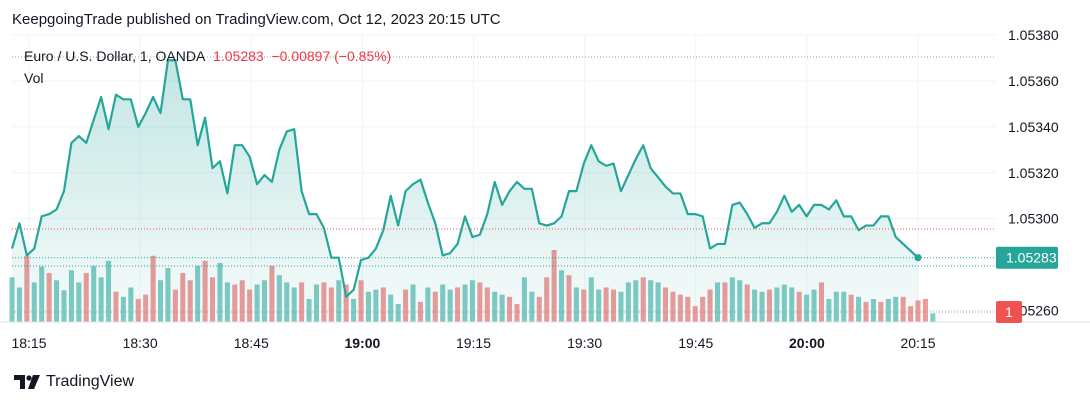 This screenshot has width=1090, height=407. Describe the element at coordinates (917, 343) in the screenshot. I see `x-tick-label: 20:15` at that location.